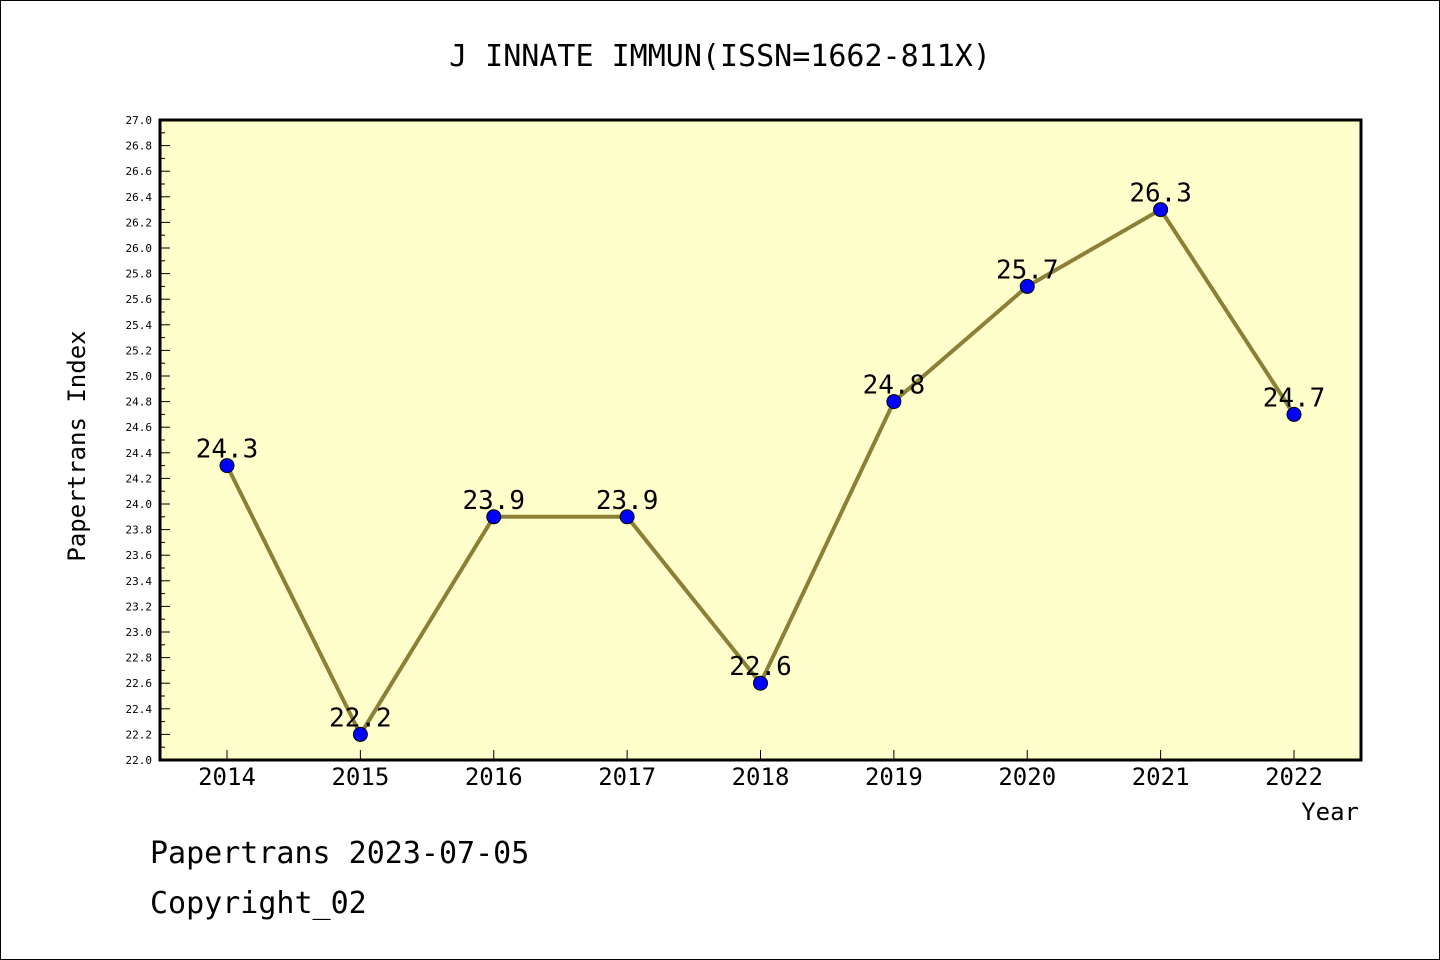 This screenshot has height=960, width=1440. What do you see at coordinates (258, 903) in the screenshot?
I see `footer-copyright: Copyright_02` at bounding box center [258, 903].